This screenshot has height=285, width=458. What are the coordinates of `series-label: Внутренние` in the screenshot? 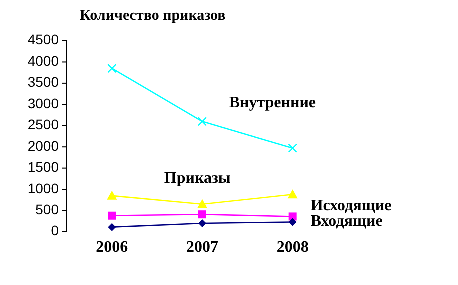 It's located at (272, 103).